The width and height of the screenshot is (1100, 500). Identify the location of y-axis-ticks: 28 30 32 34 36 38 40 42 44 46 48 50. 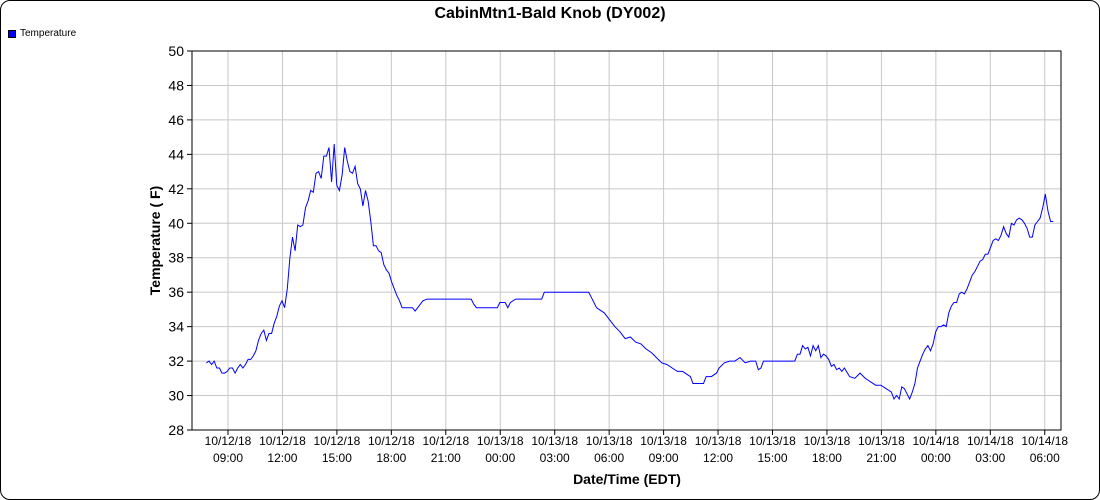
(180, 240).